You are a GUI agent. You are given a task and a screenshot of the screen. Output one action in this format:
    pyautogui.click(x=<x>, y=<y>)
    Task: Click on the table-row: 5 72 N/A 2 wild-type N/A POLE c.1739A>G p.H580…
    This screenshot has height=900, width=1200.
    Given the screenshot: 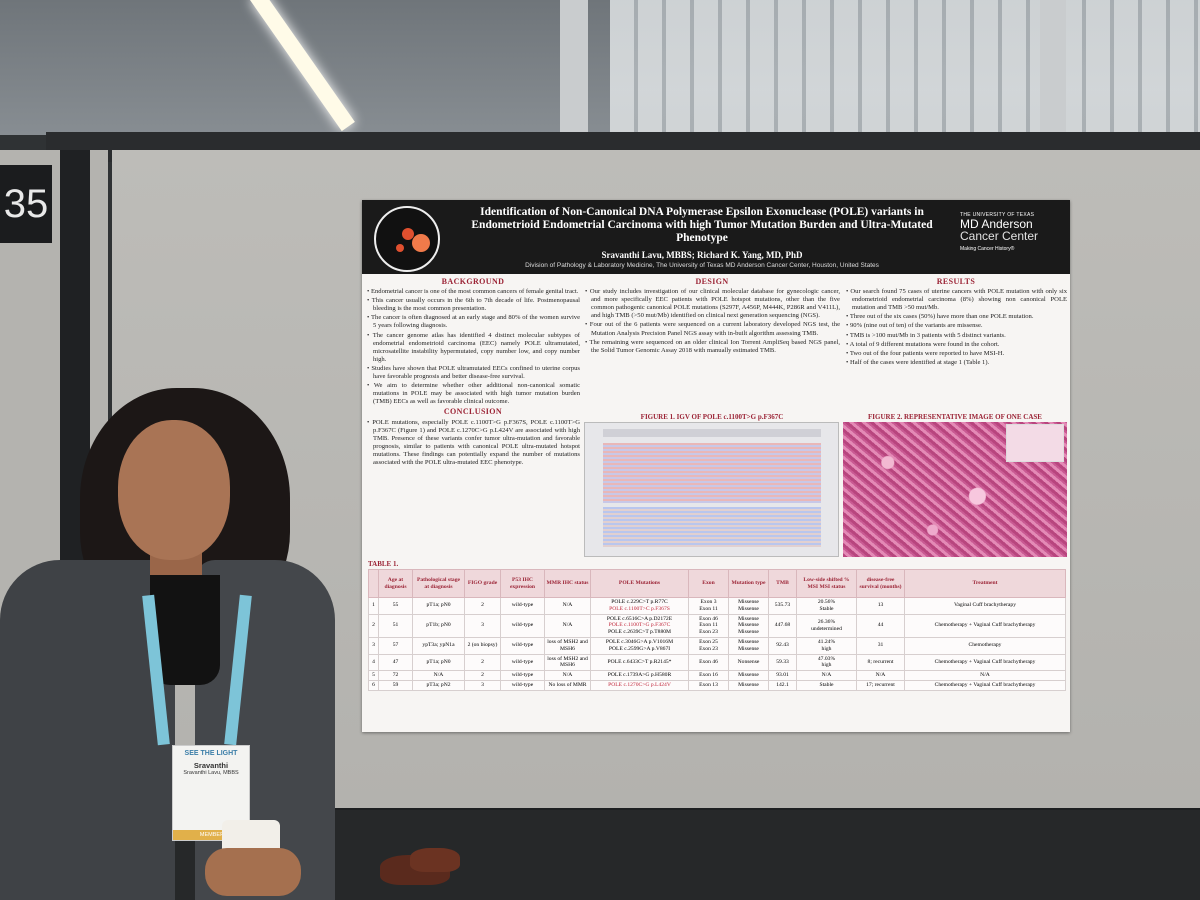 What is the action you would take?
    pyautogui.click(x=717, y=675)
    